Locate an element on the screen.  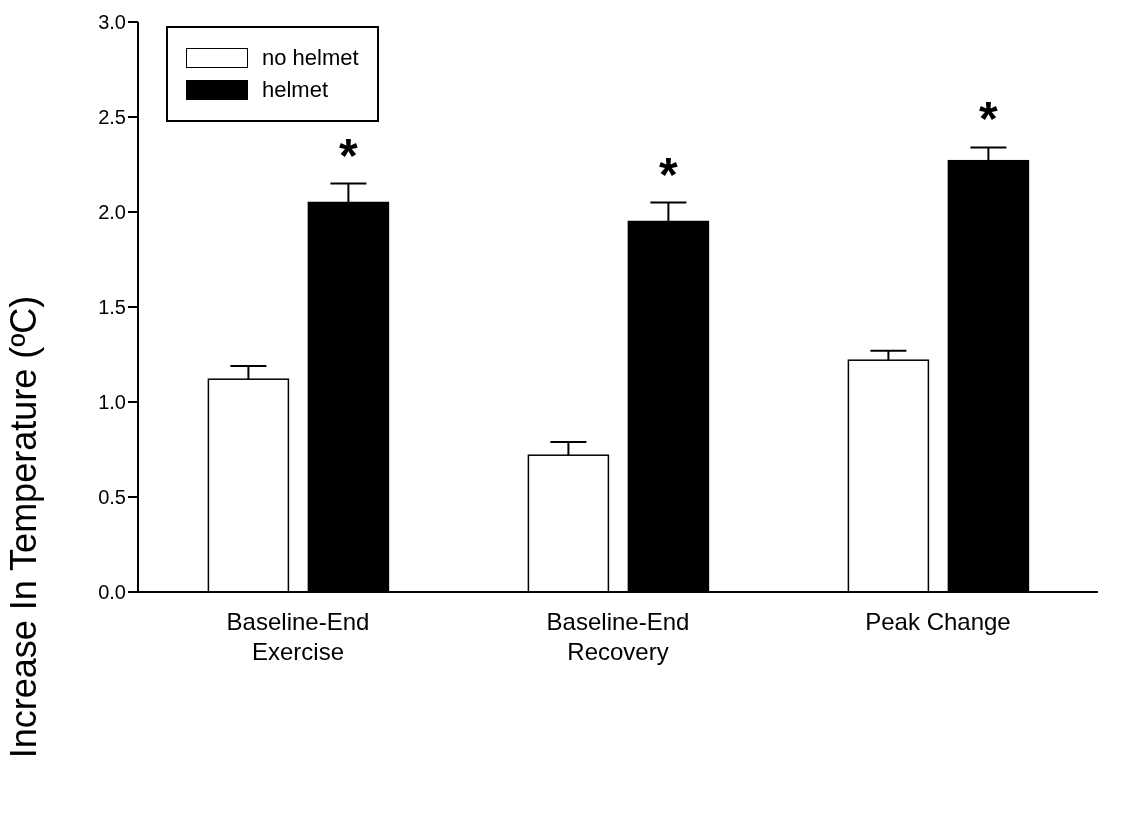
legend-label: no helmet is located at coordinates (310, 58).